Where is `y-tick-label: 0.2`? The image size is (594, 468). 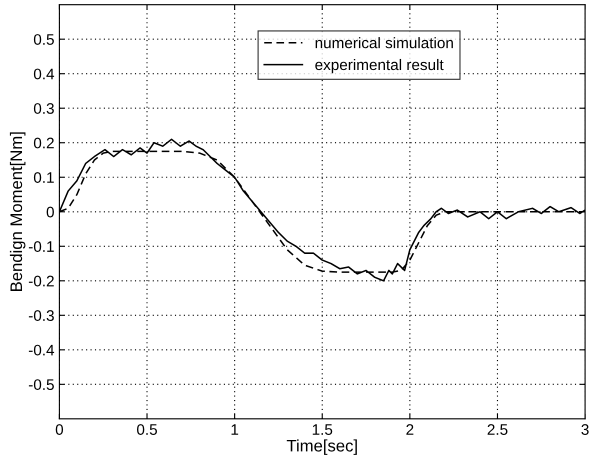 y-tick-label: 0.2 is located at coordinates (44, 143).